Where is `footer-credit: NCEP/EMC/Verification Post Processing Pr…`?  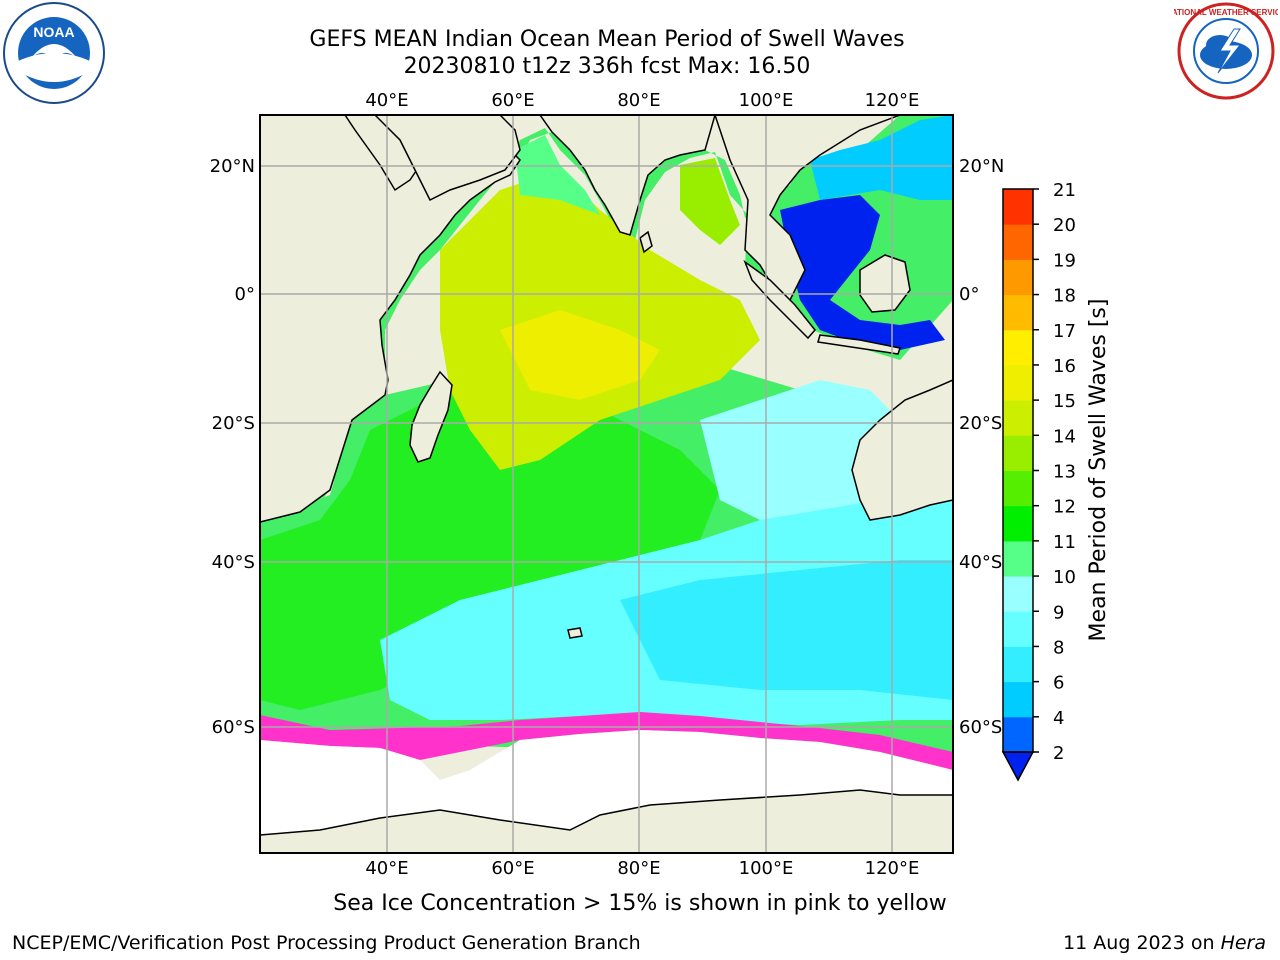 footer-credit: NCEP/EMC/Verification Post Processing Pr… is located at coordinates (326, 943).